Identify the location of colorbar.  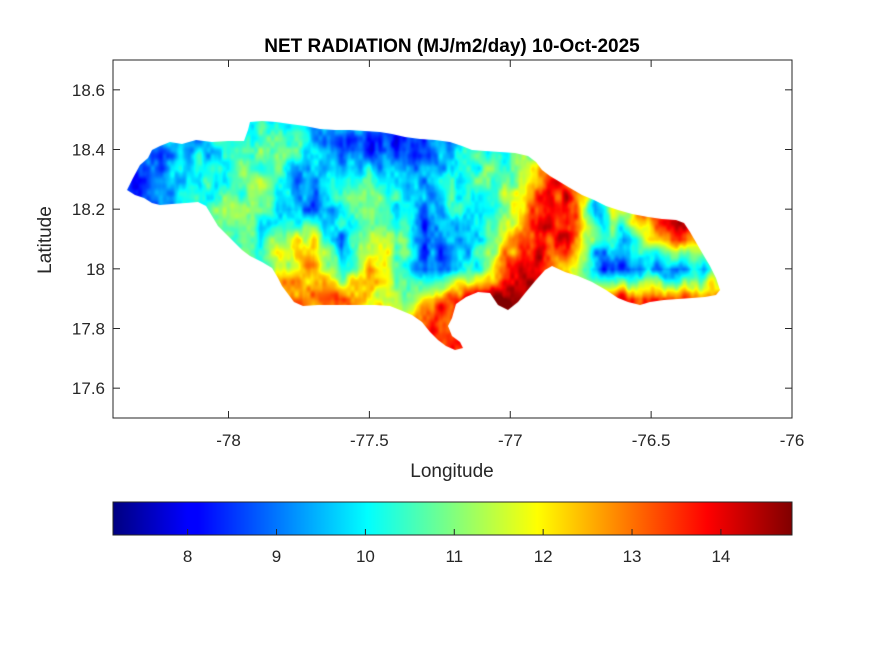
(452, 518).